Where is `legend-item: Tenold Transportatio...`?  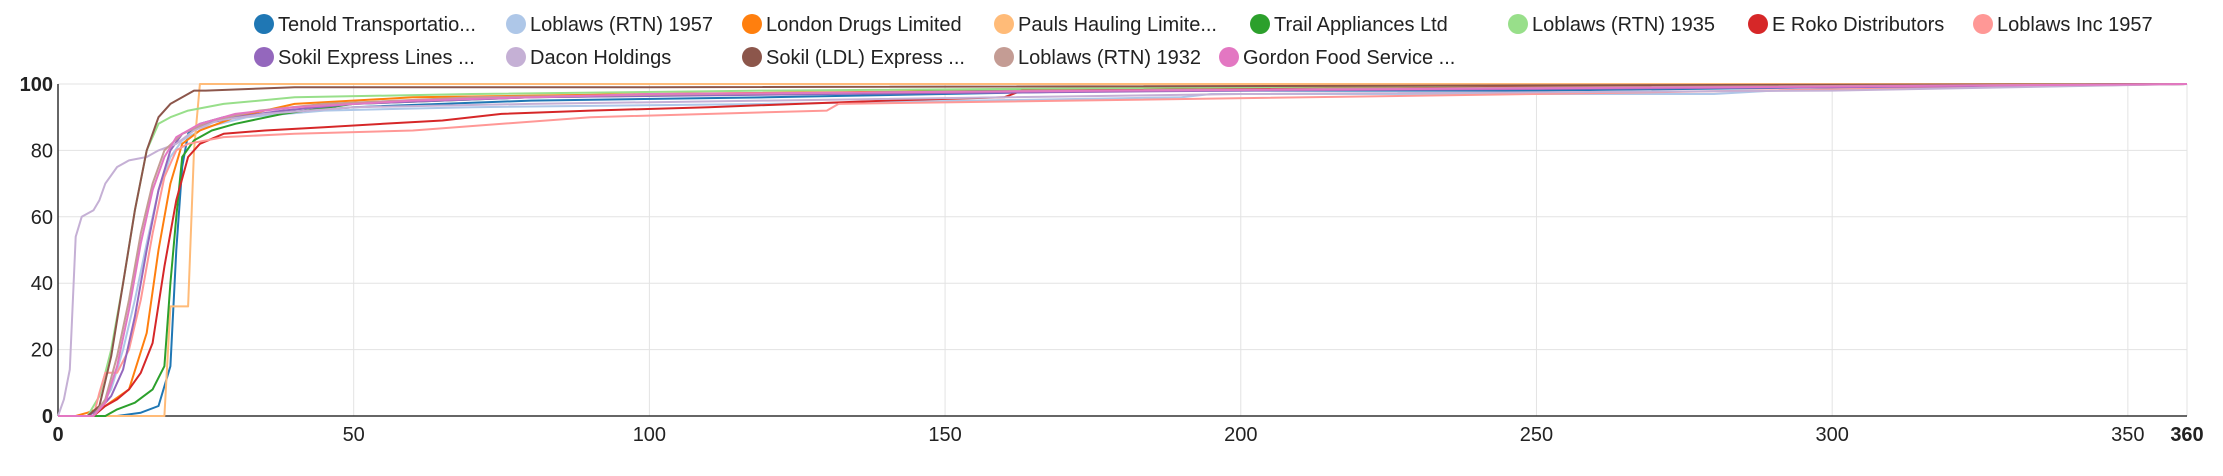
legend-item: Tenold Transportatio... is located at coordinates (365, 25).